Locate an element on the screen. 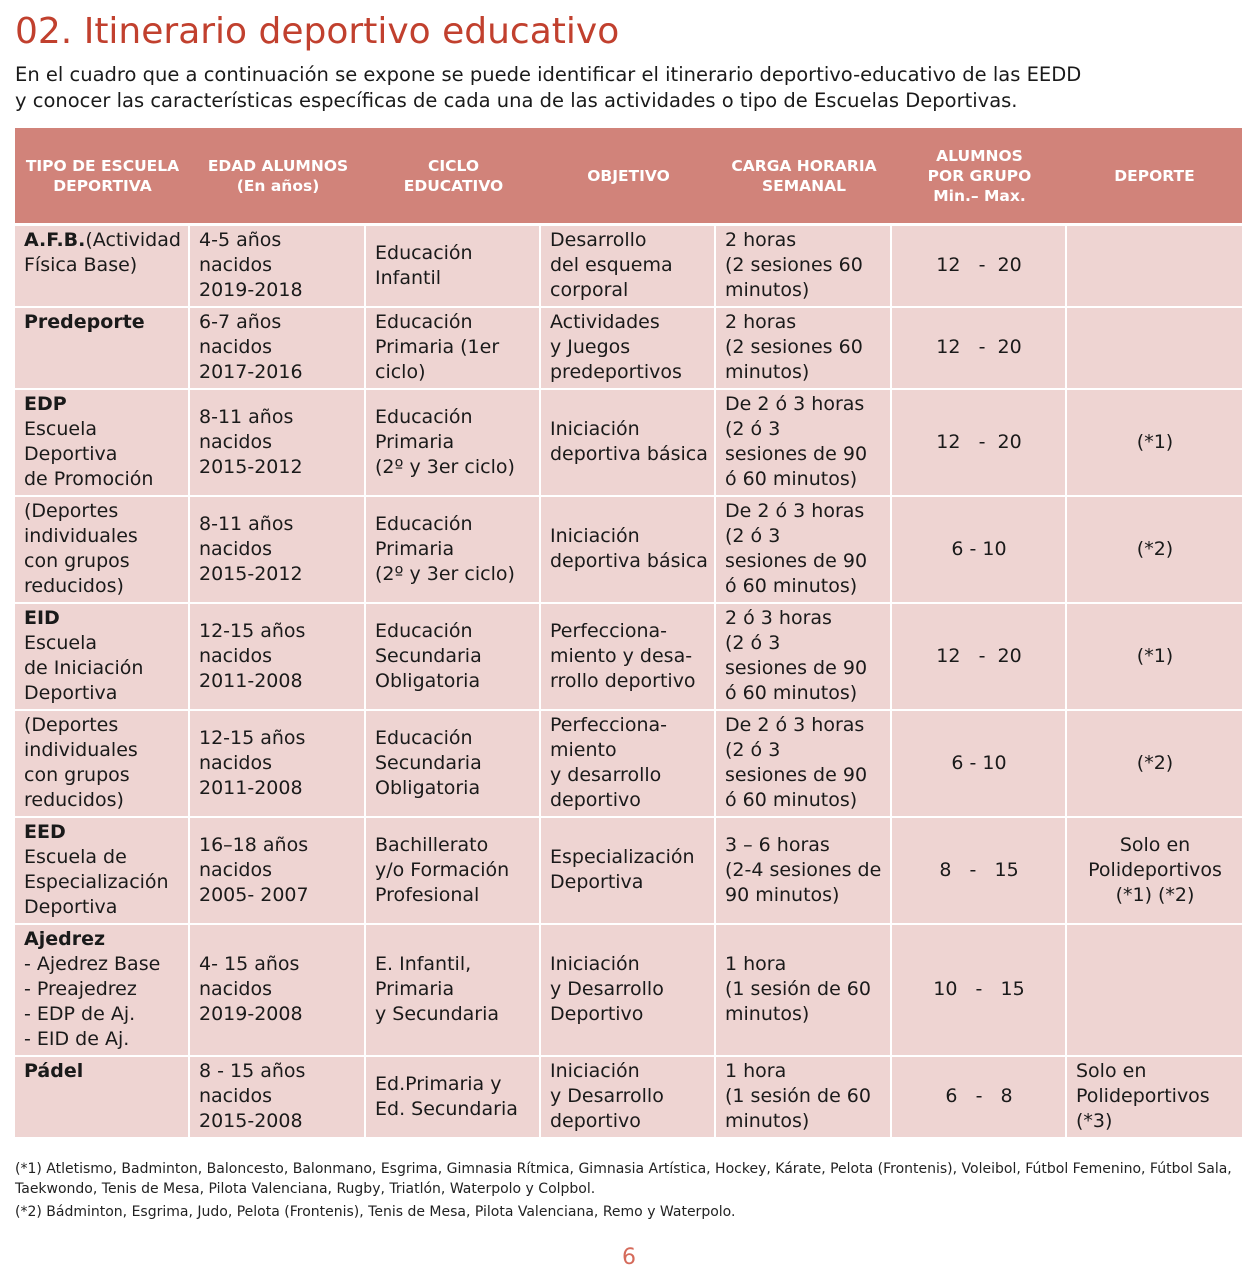  cell-ciclo: Educación Secundaria Obligatoria is located at coordinates (453, 764).